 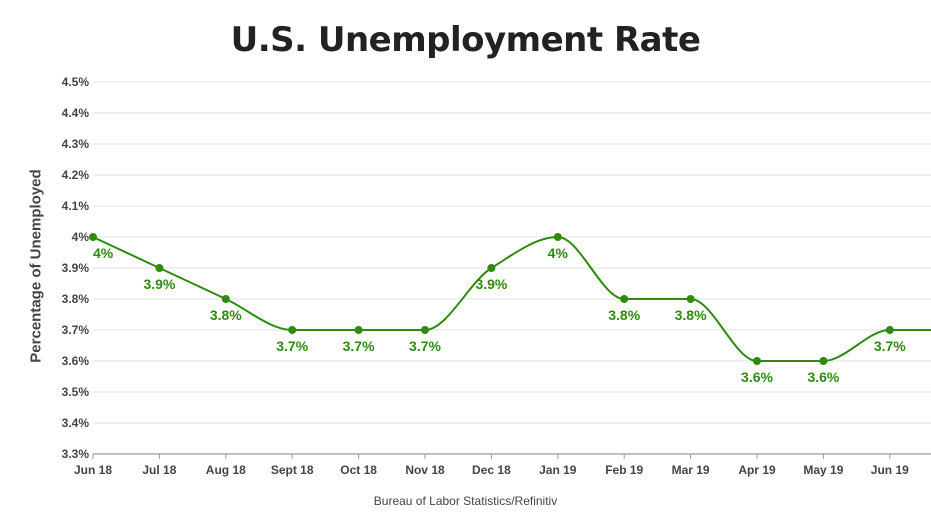 What do you see at coordinates (76, 330) in the screenshot?
I see `y-tick-label: 3.7%` at bounding box center [76, 330].